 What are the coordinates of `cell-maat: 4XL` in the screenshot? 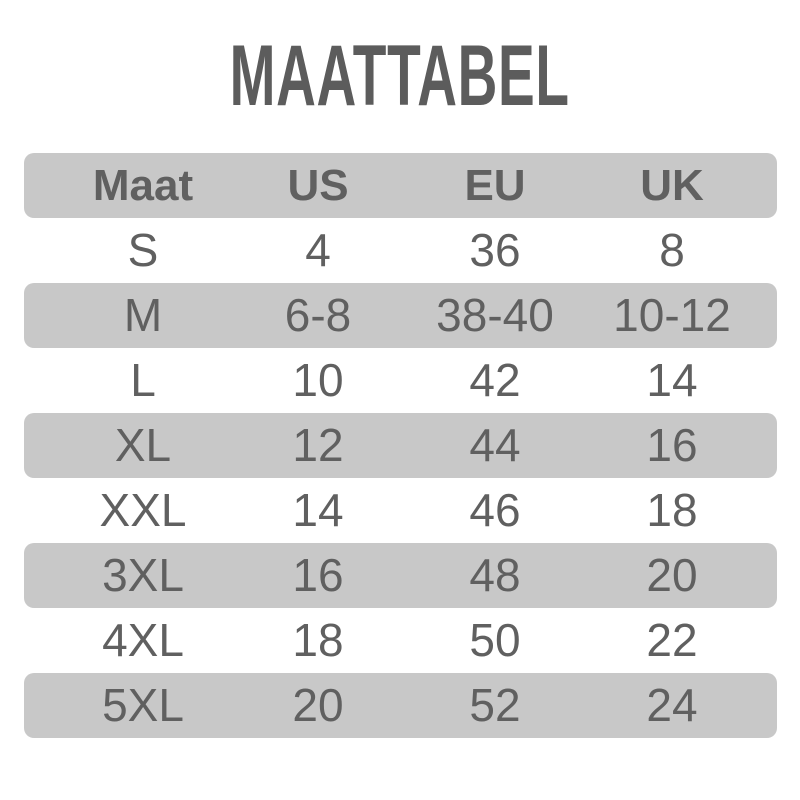 It's located at (143, 640).